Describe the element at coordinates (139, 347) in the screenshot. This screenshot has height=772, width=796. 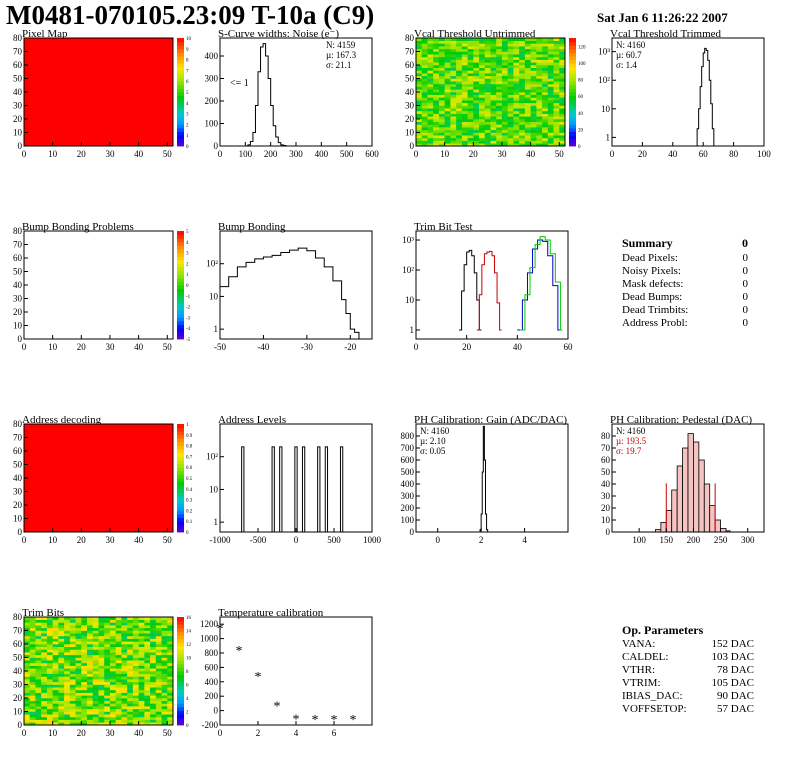
I see `x-tick-label: 40` at that location.